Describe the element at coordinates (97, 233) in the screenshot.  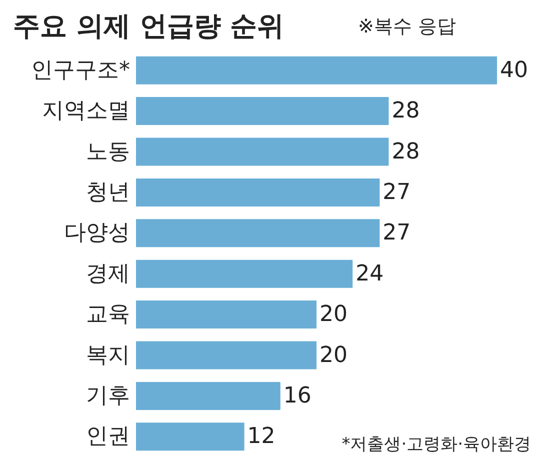
I see `y-tick-label: 다양성` at that location.